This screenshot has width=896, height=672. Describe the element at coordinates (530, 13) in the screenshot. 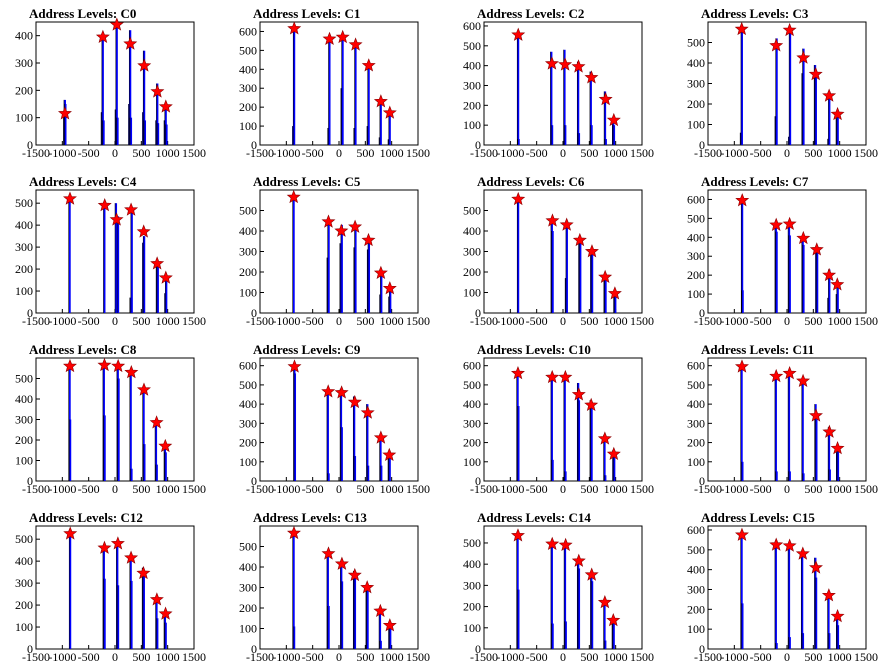

I see `chart-title: Address Levels: C2` at that location.